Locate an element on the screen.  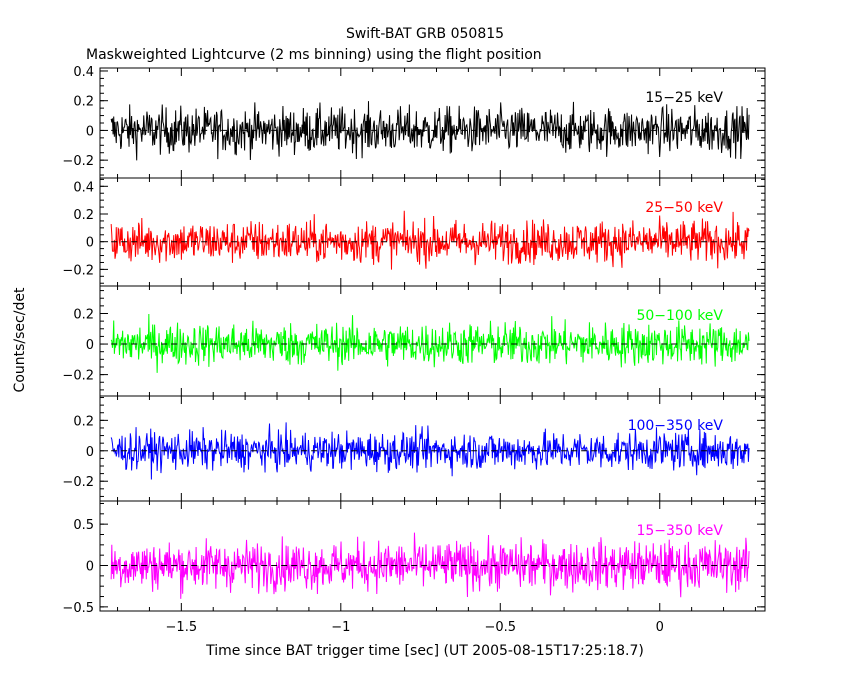
panel-2: −0.2 0 0.2 50−100 keV is located at coordinates (414, 341).